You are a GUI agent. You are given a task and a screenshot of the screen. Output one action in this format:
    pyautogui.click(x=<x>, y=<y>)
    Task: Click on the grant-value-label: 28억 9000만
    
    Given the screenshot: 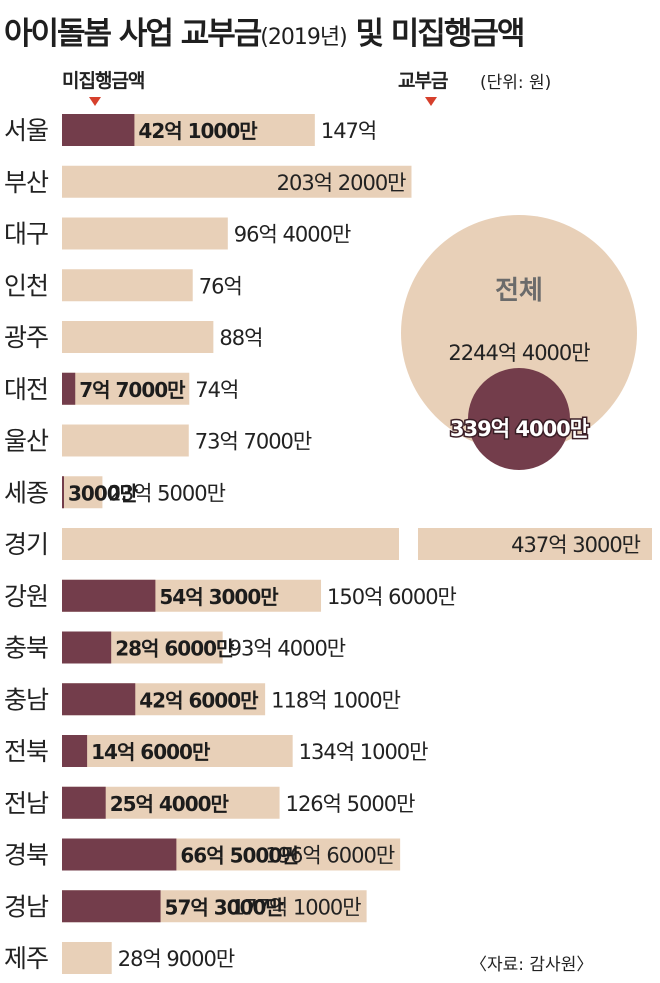 What is the action you would take?
    pyautogui.click(x=176, y=959)
    